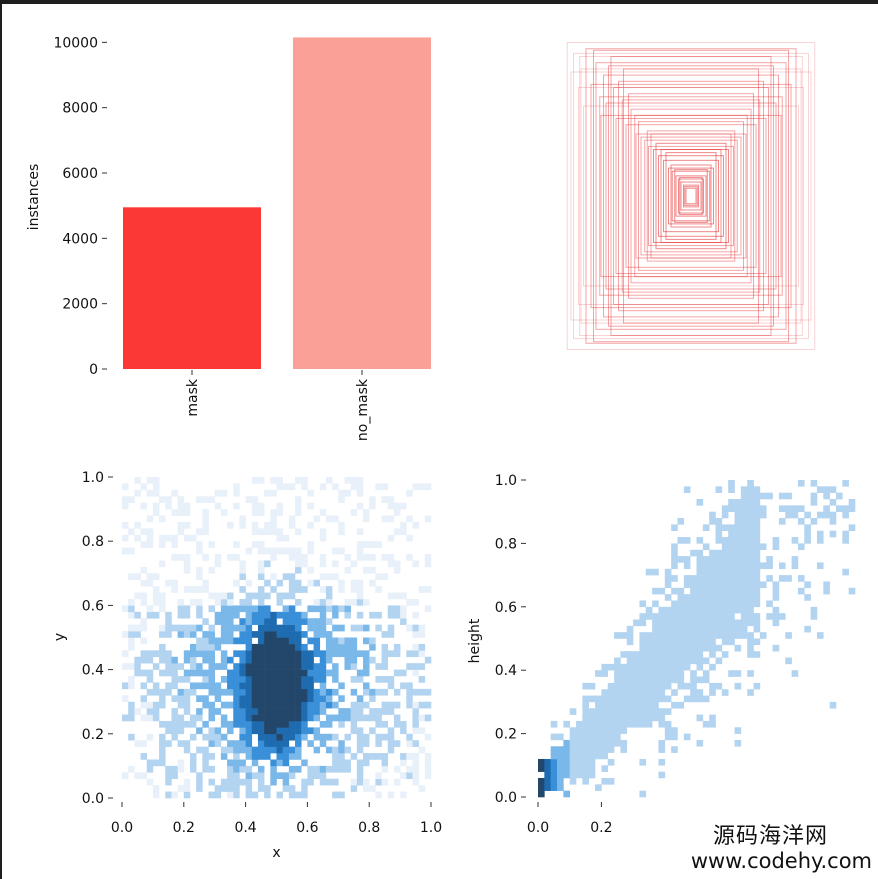  I want to click on label-box, so click(691, 196).